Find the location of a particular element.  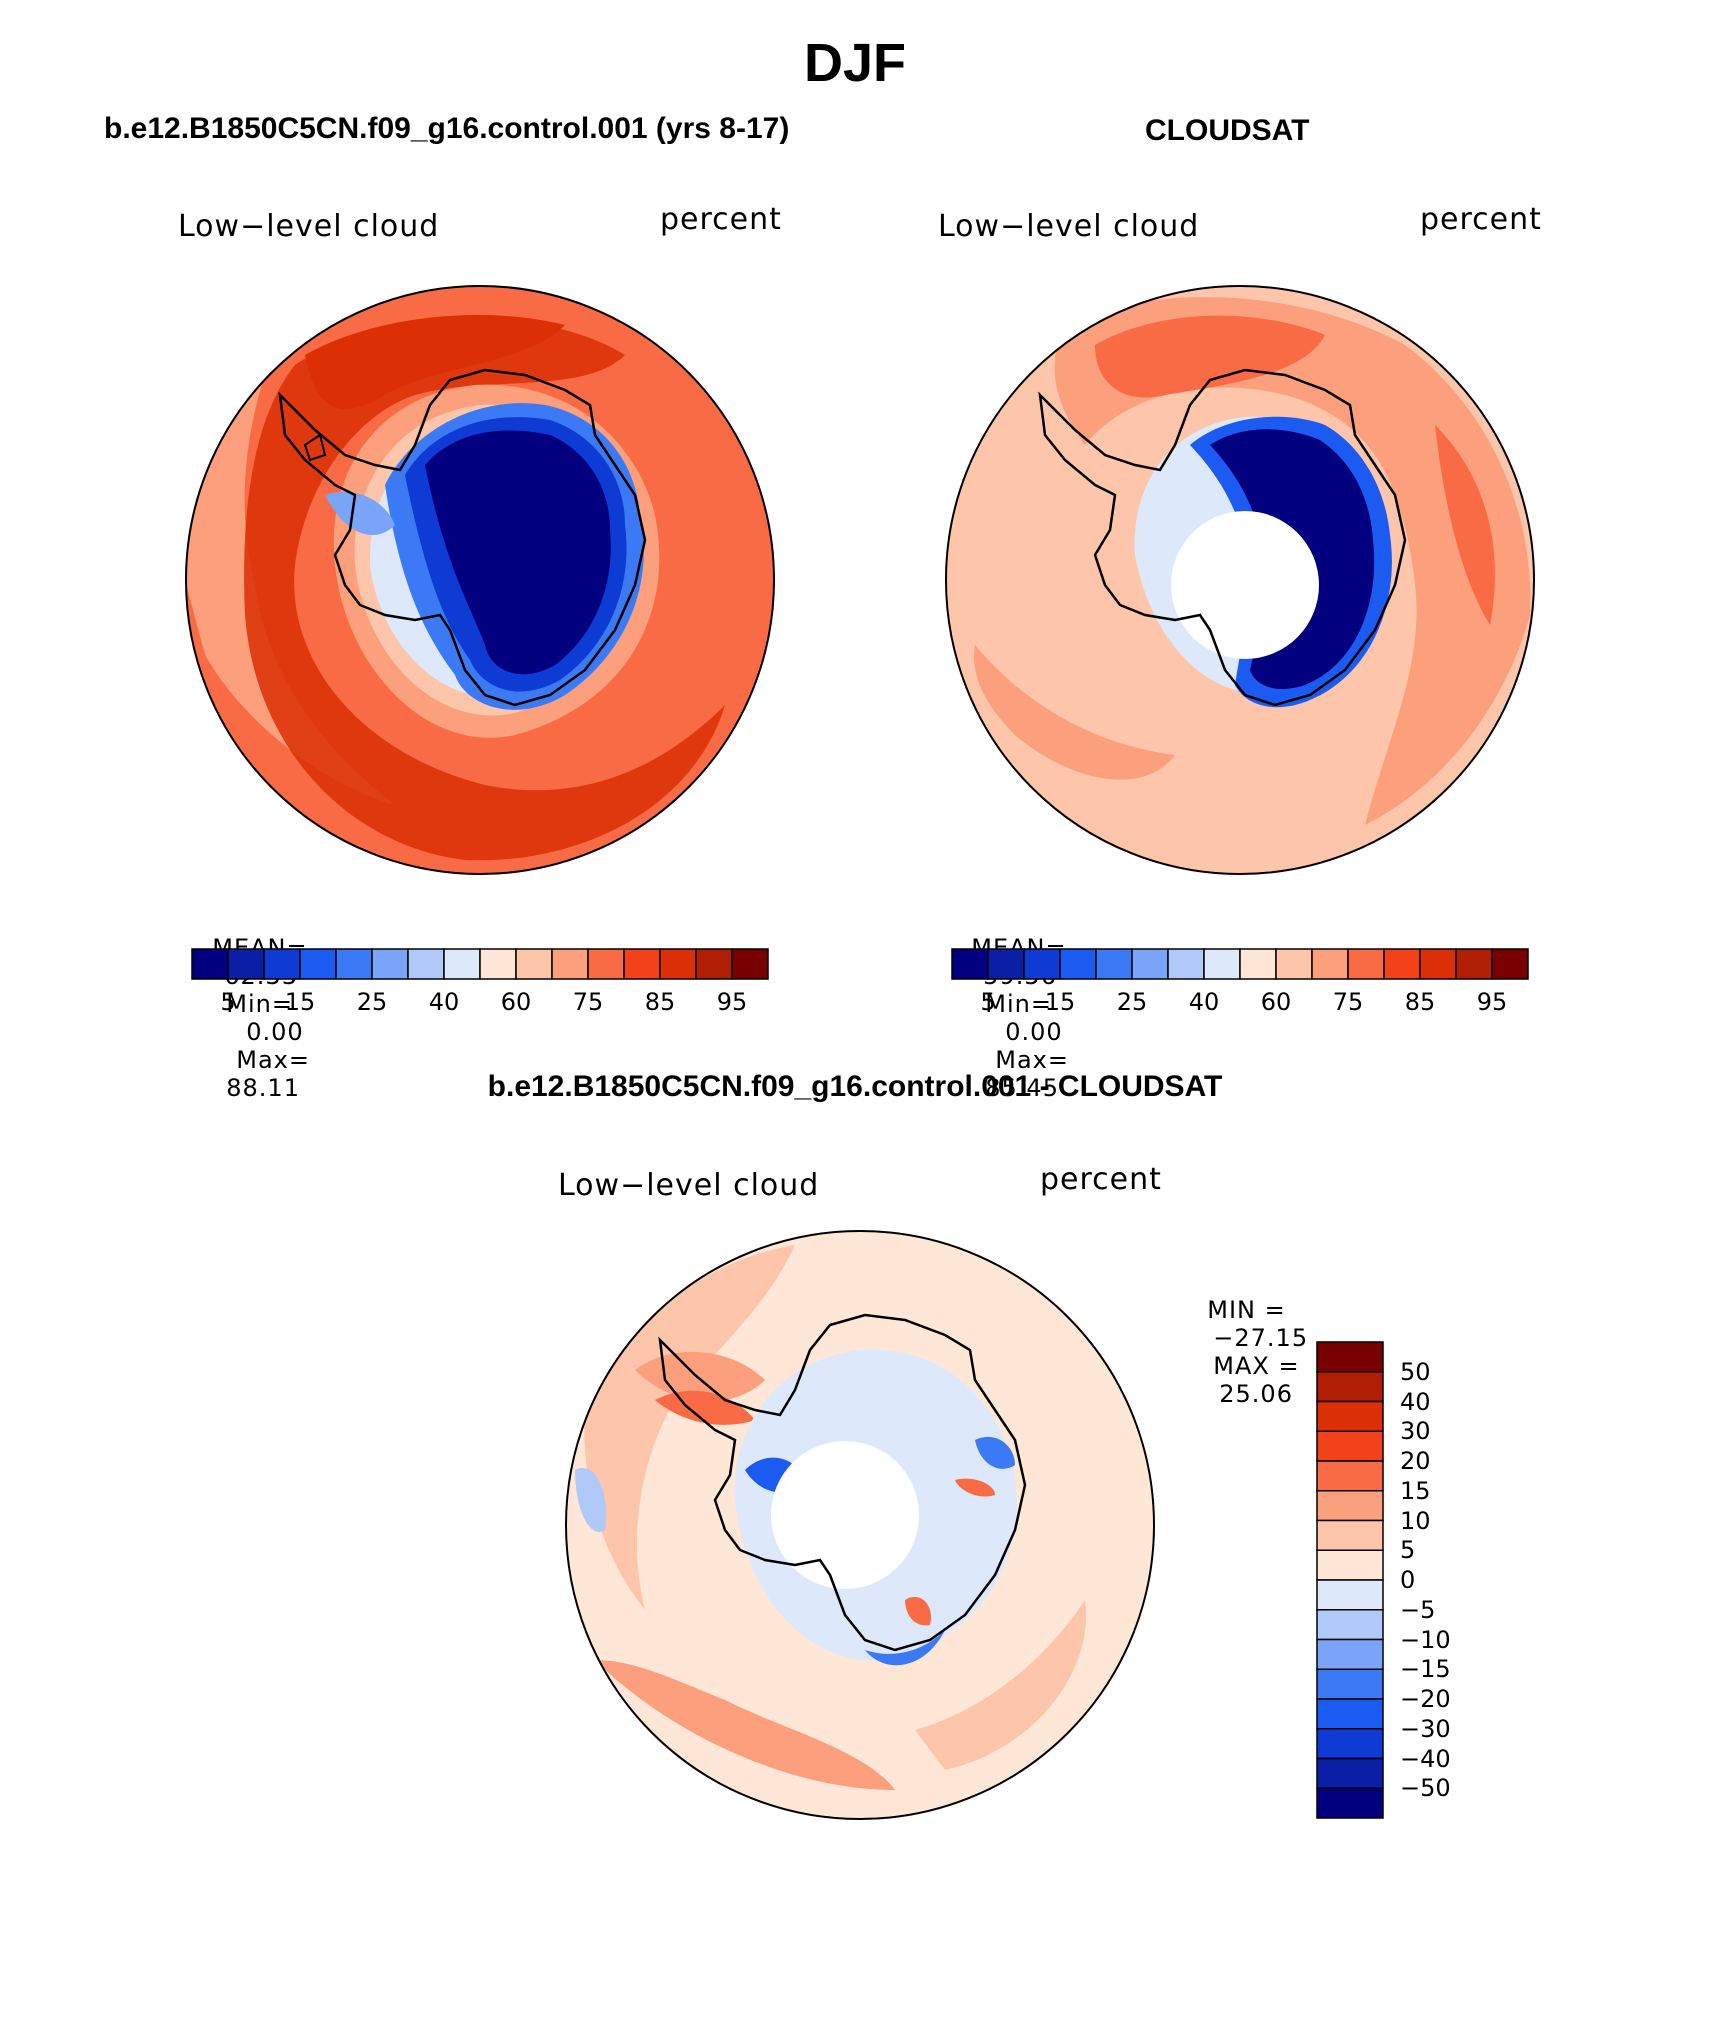

stats-min-value: 0.00 is located at coordinates (1034, 1032).